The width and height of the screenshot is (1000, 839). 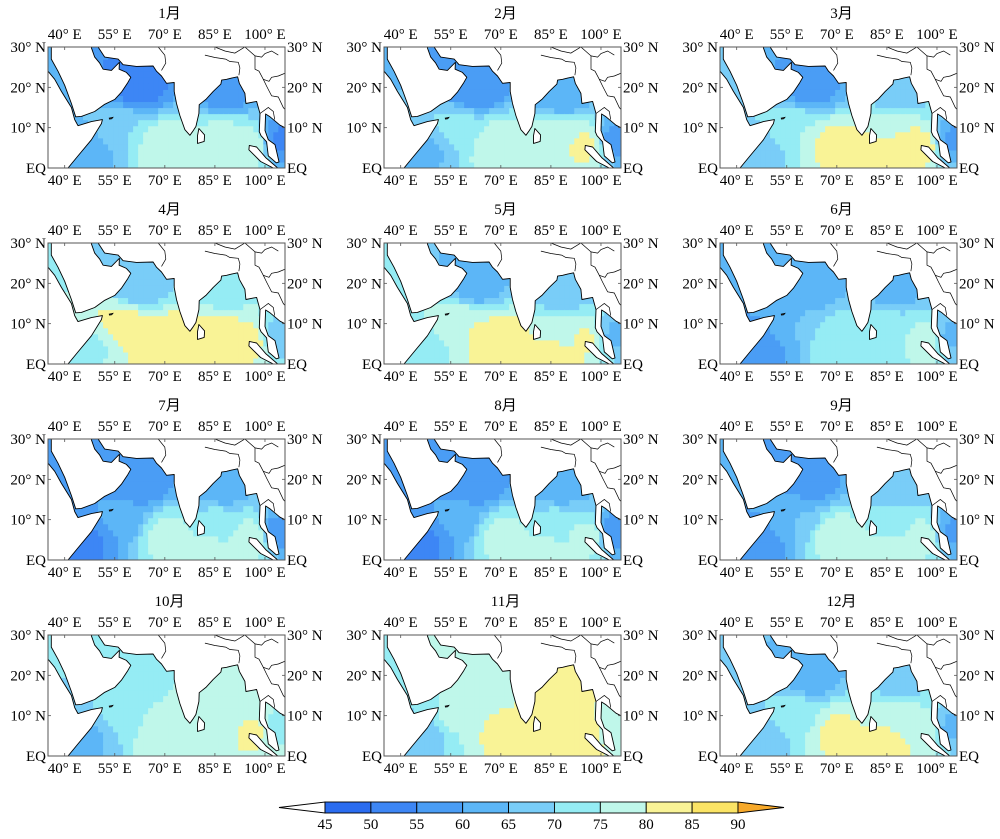 I want to click on lat-tick-label-left: 10° N, so click(x=28, y=325).